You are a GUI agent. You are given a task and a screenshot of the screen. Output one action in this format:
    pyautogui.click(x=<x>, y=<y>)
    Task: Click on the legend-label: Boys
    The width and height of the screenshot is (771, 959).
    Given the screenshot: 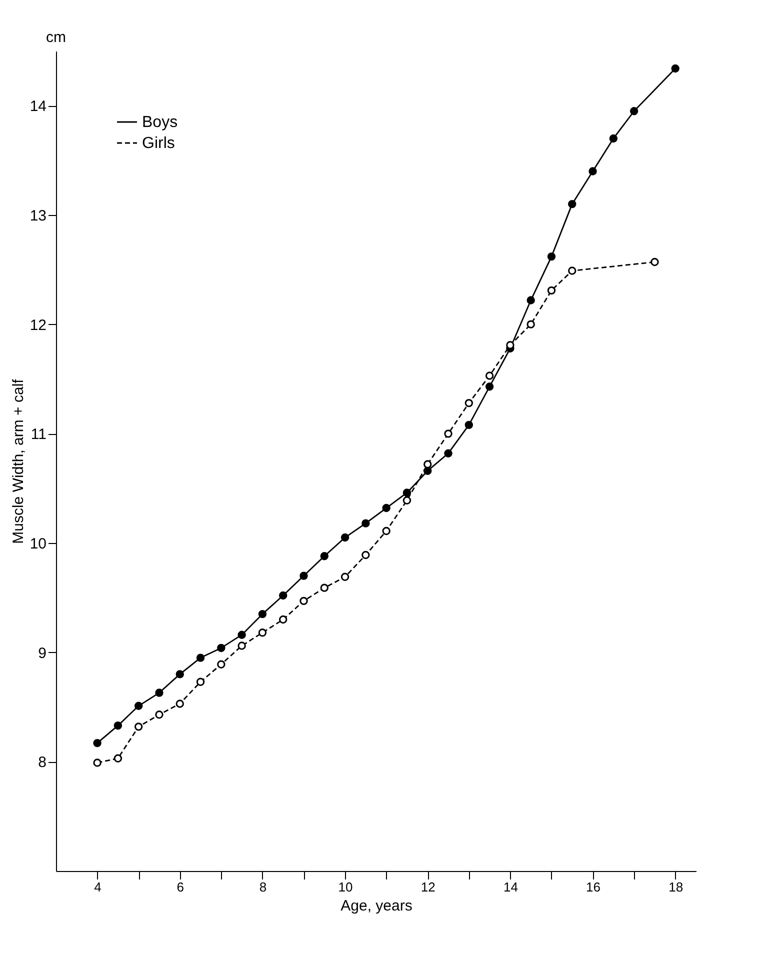 What is the action you would take?
    pyautogui.click(x=160, y=122)
    